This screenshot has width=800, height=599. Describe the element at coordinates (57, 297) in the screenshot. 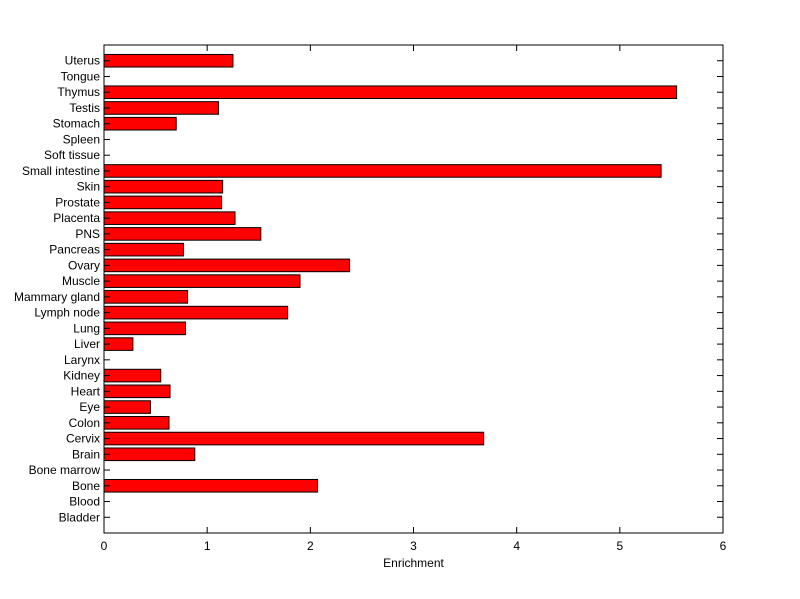

I see `y-tick-label-mammary-gland: Mammary gland` at that location.